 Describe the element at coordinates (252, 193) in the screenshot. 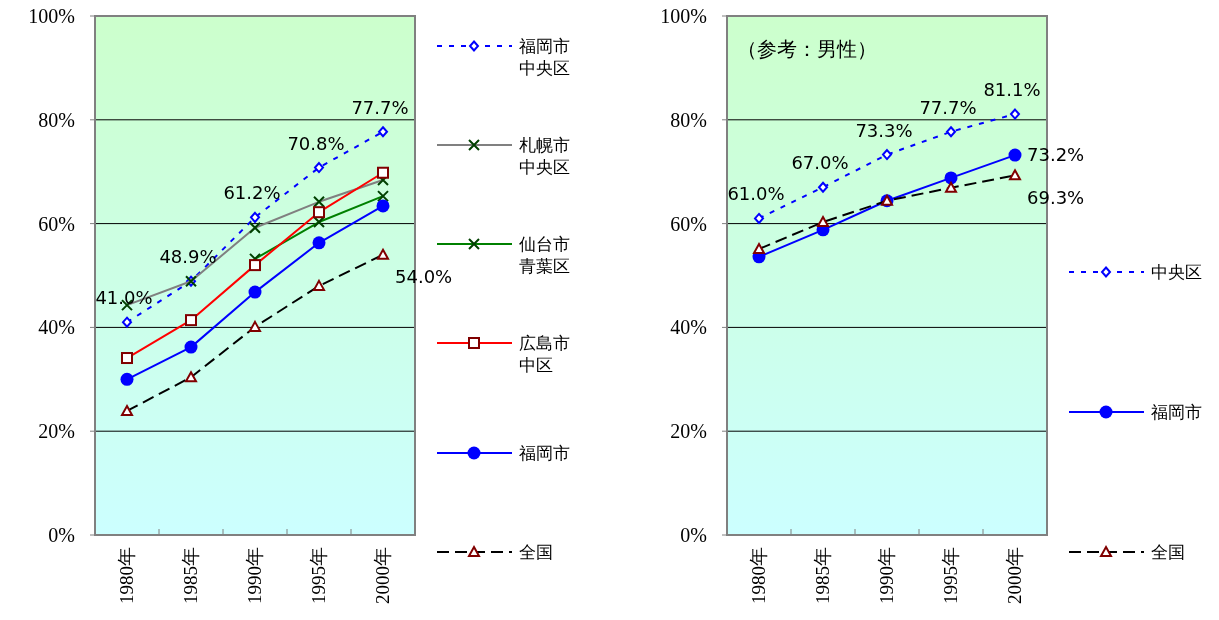

I see `data-label: 61.2%` at that location.